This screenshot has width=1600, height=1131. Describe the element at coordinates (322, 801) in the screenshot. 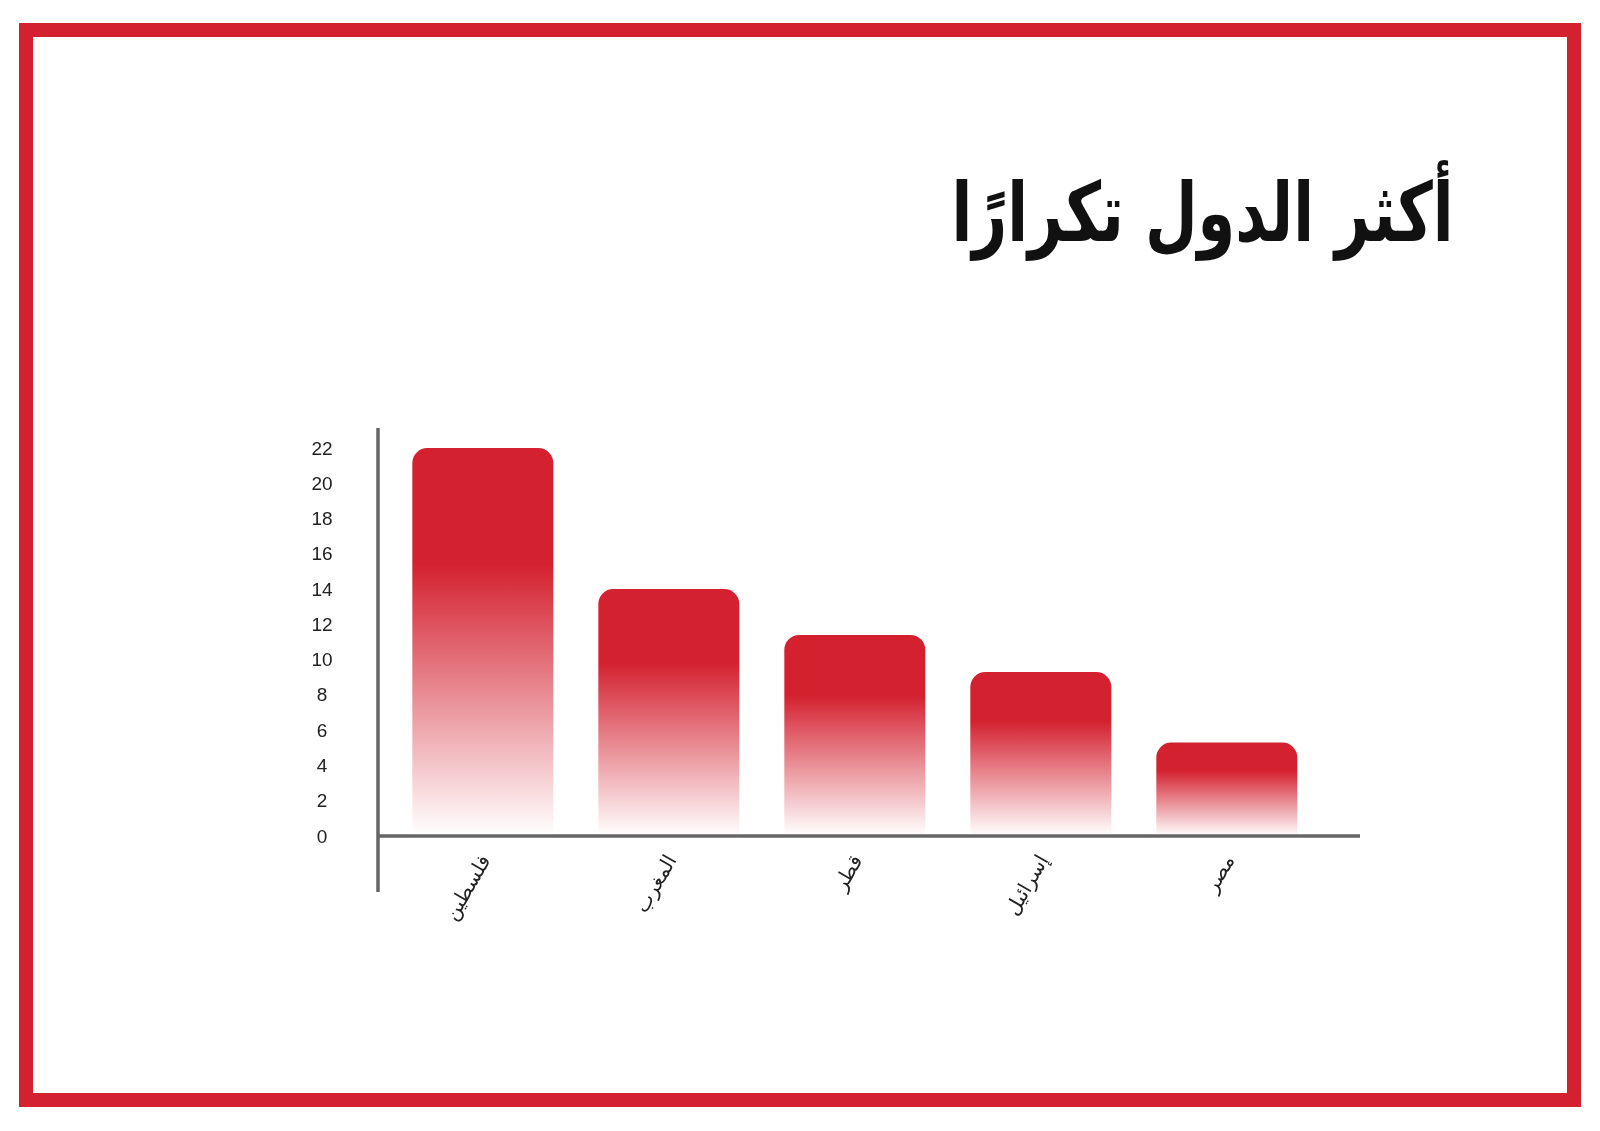

I see `y-tick-label: 2` at that location.